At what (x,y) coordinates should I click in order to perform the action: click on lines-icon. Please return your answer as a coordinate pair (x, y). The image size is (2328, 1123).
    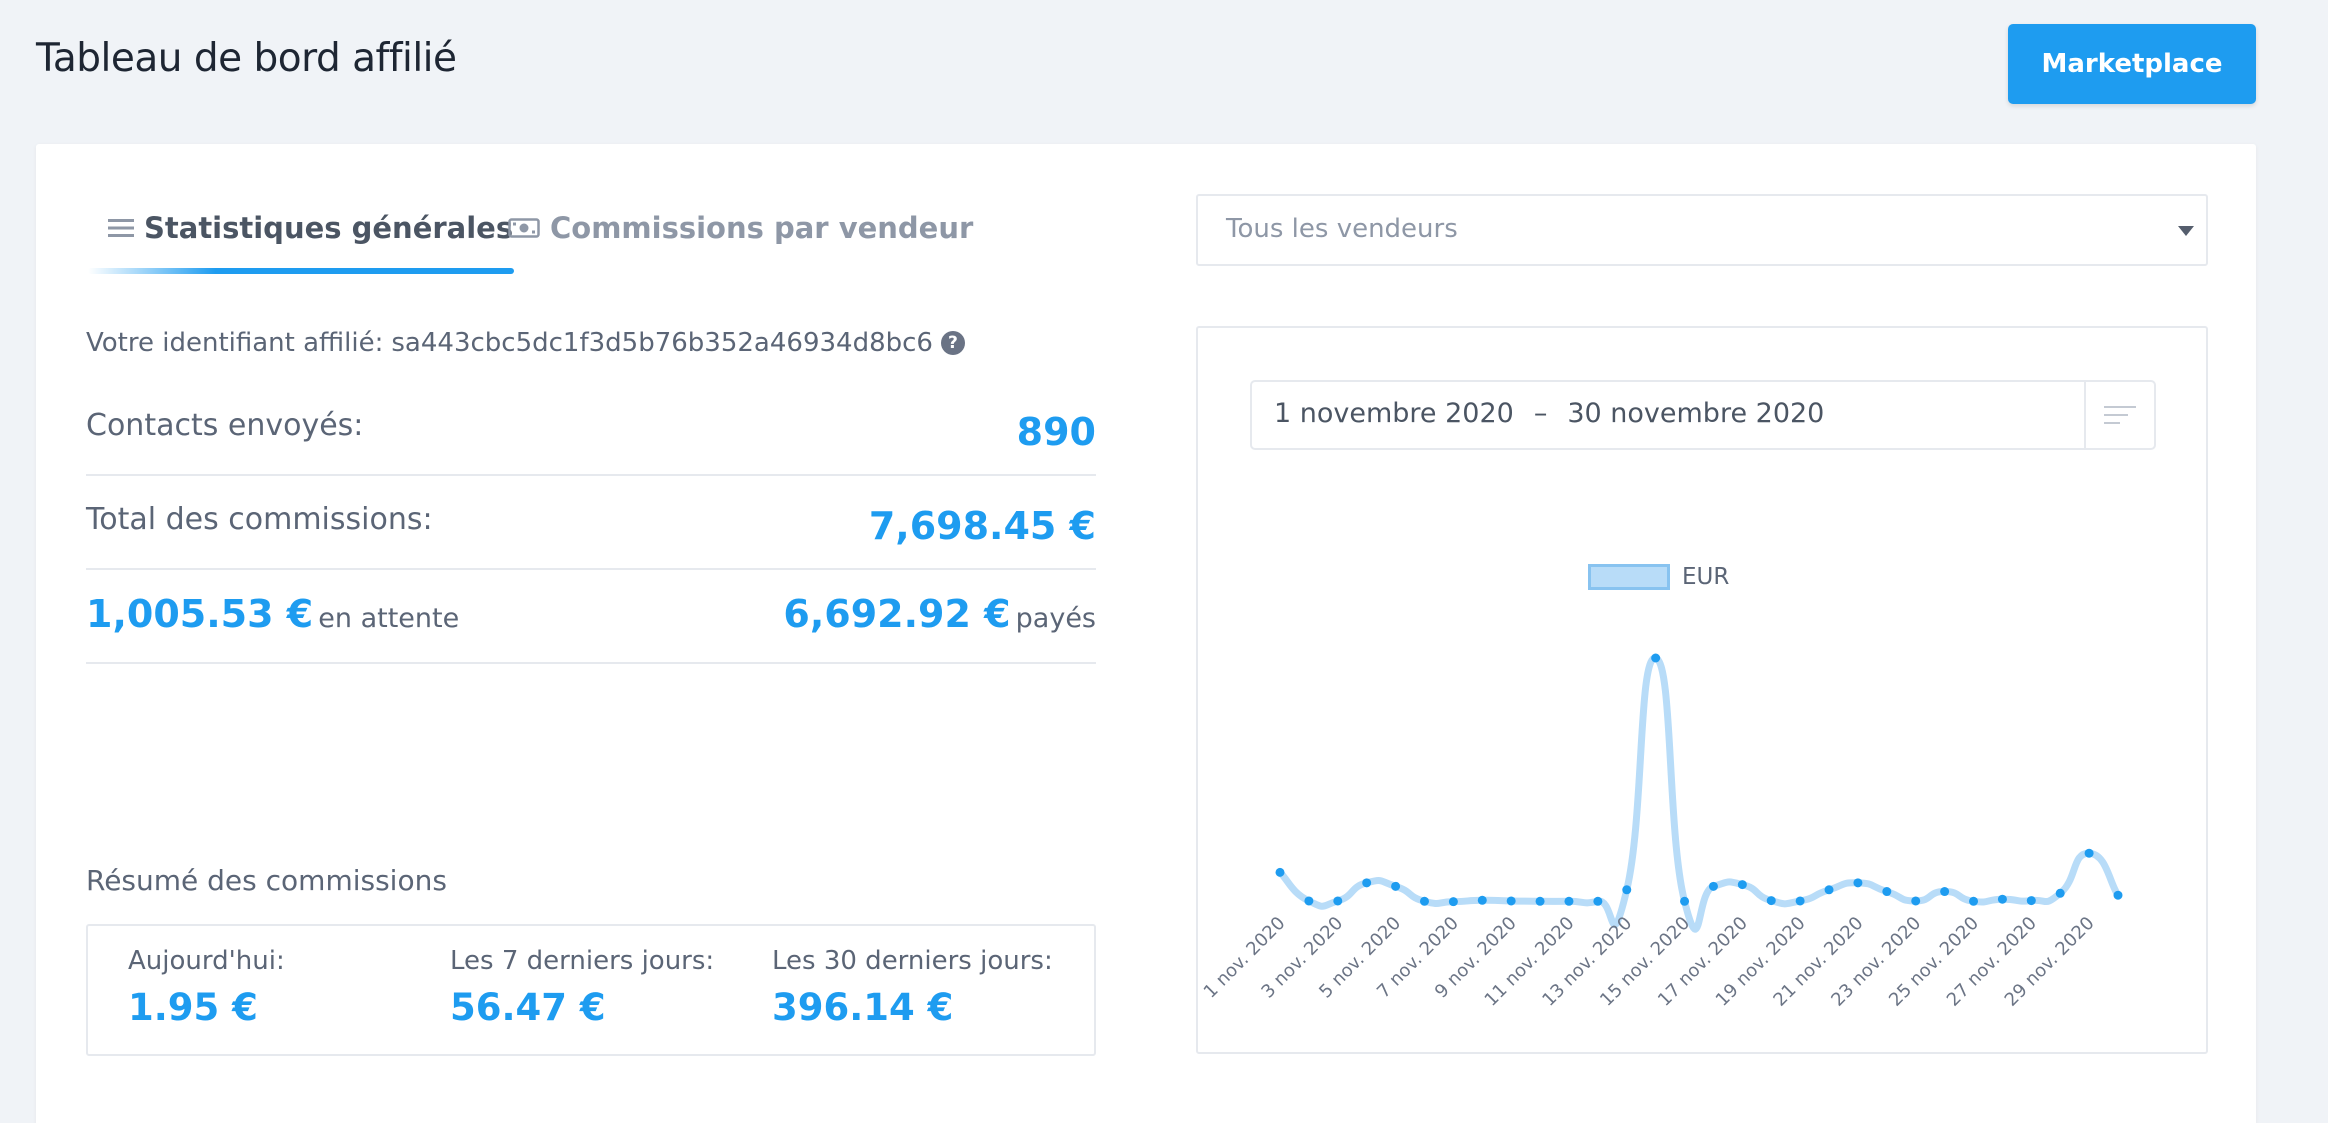
    Looking at the image, I should click on (2120, 415).